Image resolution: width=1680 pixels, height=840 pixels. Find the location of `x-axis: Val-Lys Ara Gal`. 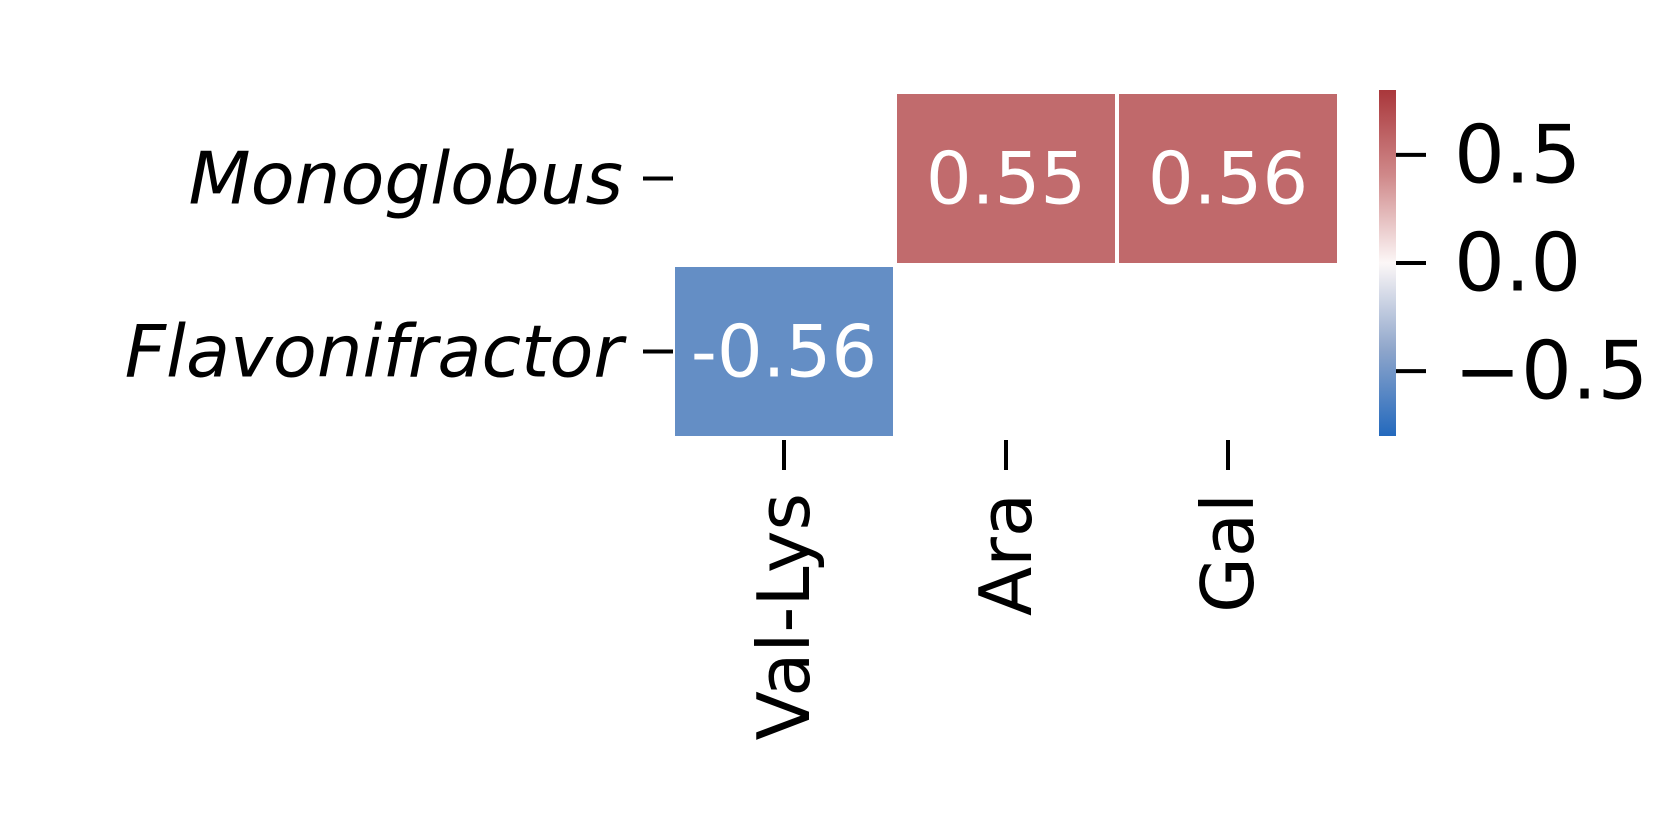

x-axis: Val-Lys Ara Gal is located at coordinates (1006, 590).